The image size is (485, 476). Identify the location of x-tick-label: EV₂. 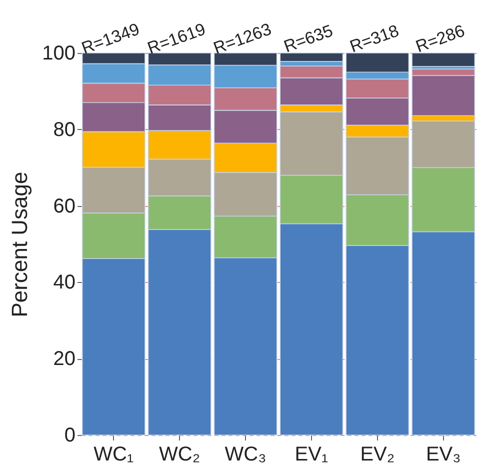
(377, 455).